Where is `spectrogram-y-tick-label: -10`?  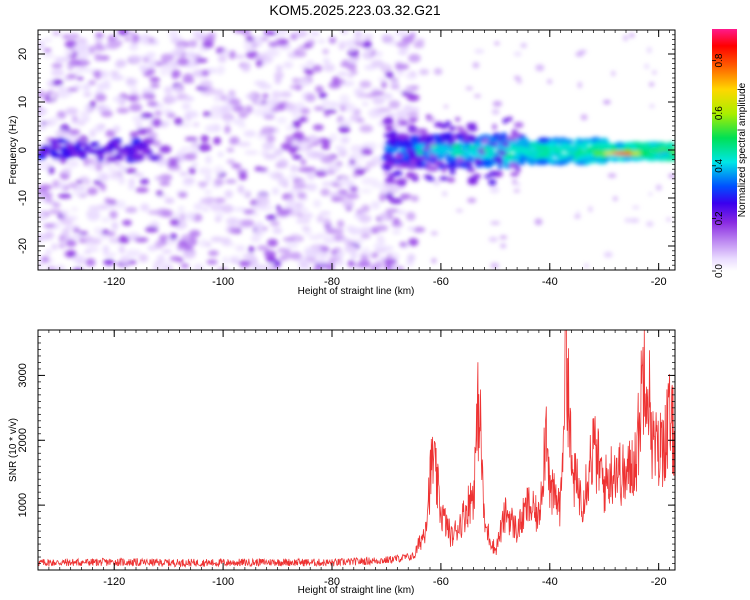
spectrogram-y-tick-label: -10 is located at coordinates (23, 198).